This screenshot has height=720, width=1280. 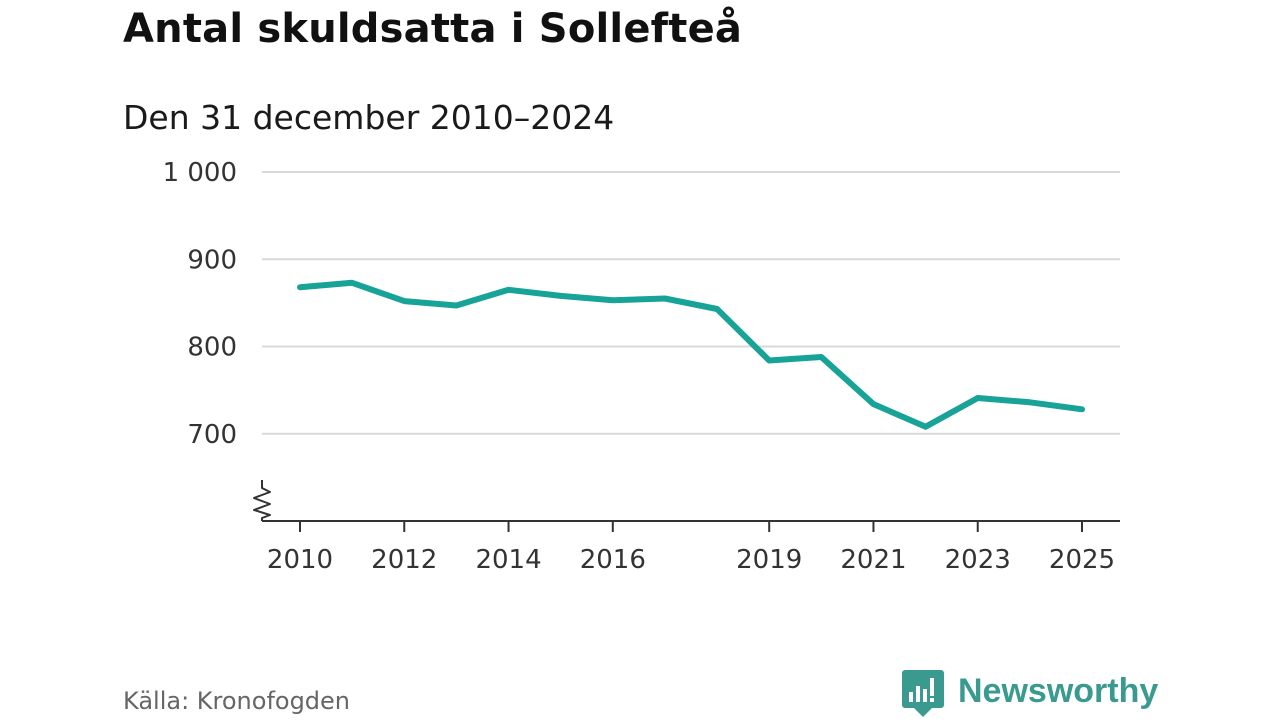 I want to click on x-tick-label: 2016, so click(x=613, y=560).